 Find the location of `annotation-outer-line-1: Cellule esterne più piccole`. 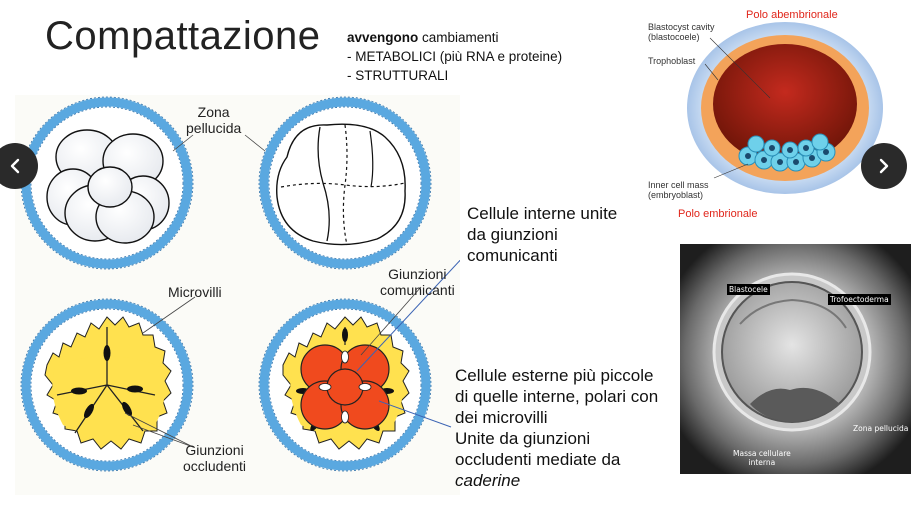

annotation-outer-line-1: Cellule esterne più piccole is located at coordinates (554, 375).